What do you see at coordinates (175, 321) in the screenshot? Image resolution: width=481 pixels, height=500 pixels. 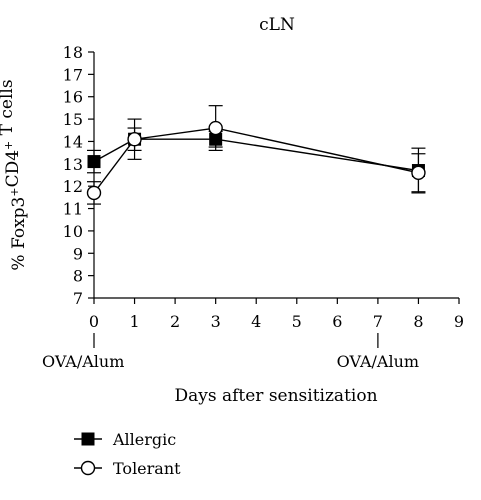 I see `x-tick-label: 2` at bounding box center [175, 321].